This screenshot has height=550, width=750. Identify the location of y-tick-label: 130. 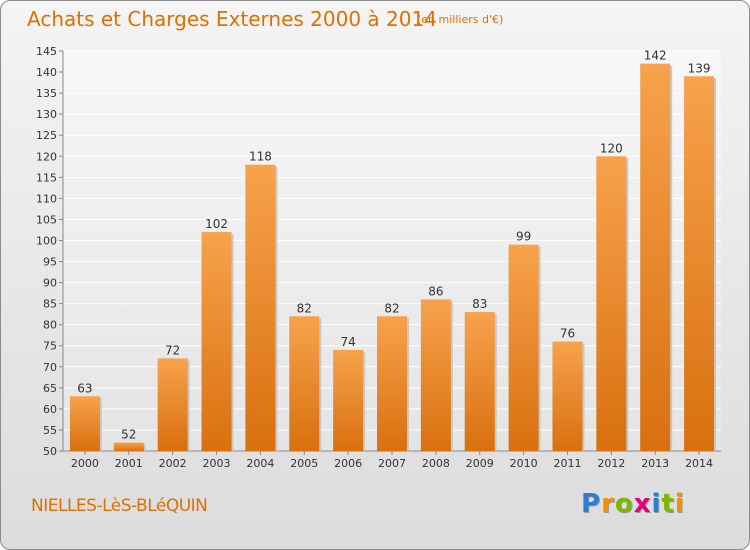
(46, 114).